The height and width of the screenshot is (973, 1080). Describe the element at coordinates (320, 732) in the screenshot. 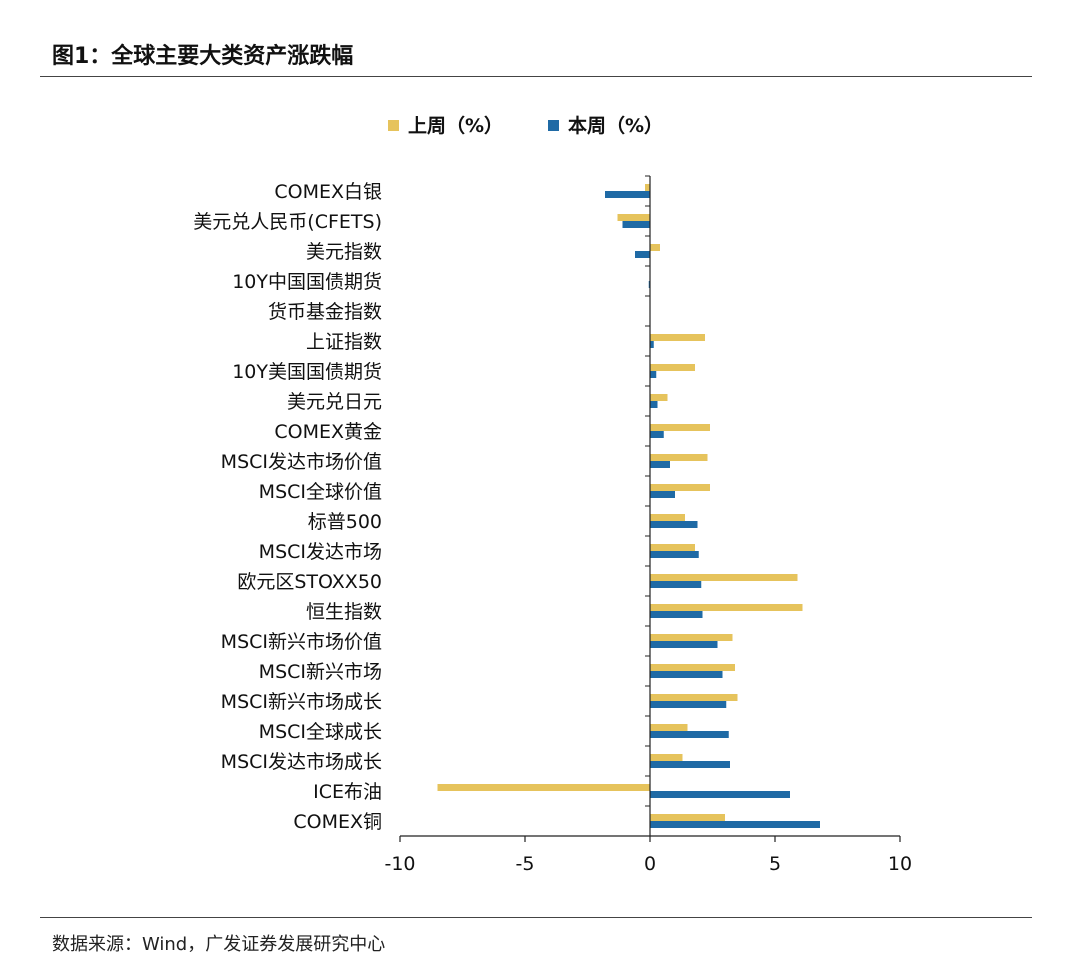

I see `category-label: MSCI全球成长` at that location.